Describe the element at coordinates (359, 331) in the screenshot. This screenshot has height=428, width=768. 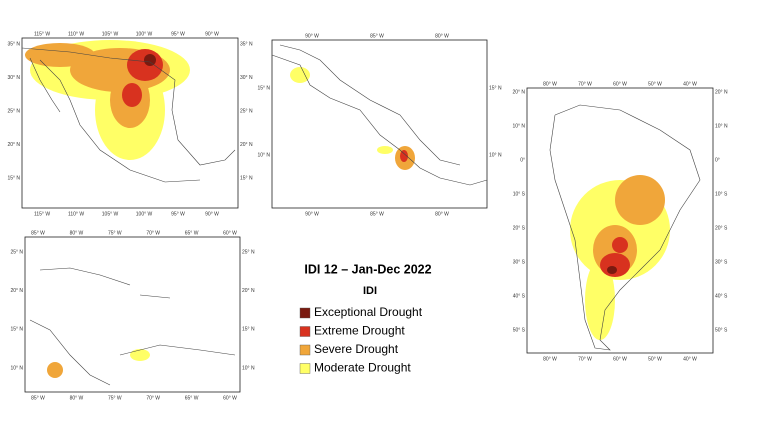
I see `legend-label: Extreme Drought` at that location.